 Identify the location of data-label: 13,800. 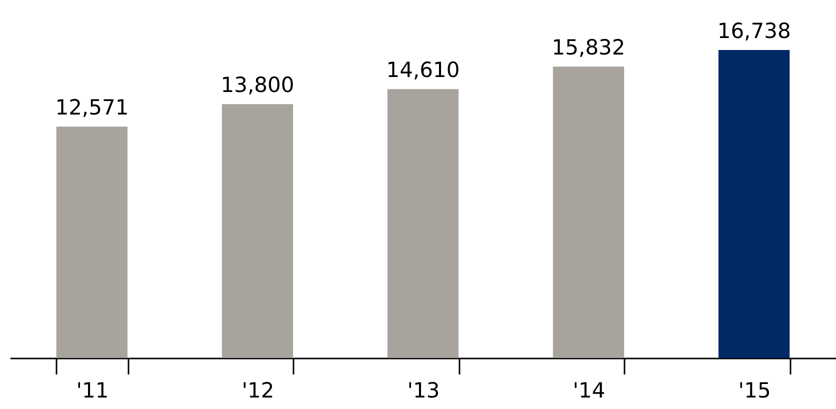
(257, 85).